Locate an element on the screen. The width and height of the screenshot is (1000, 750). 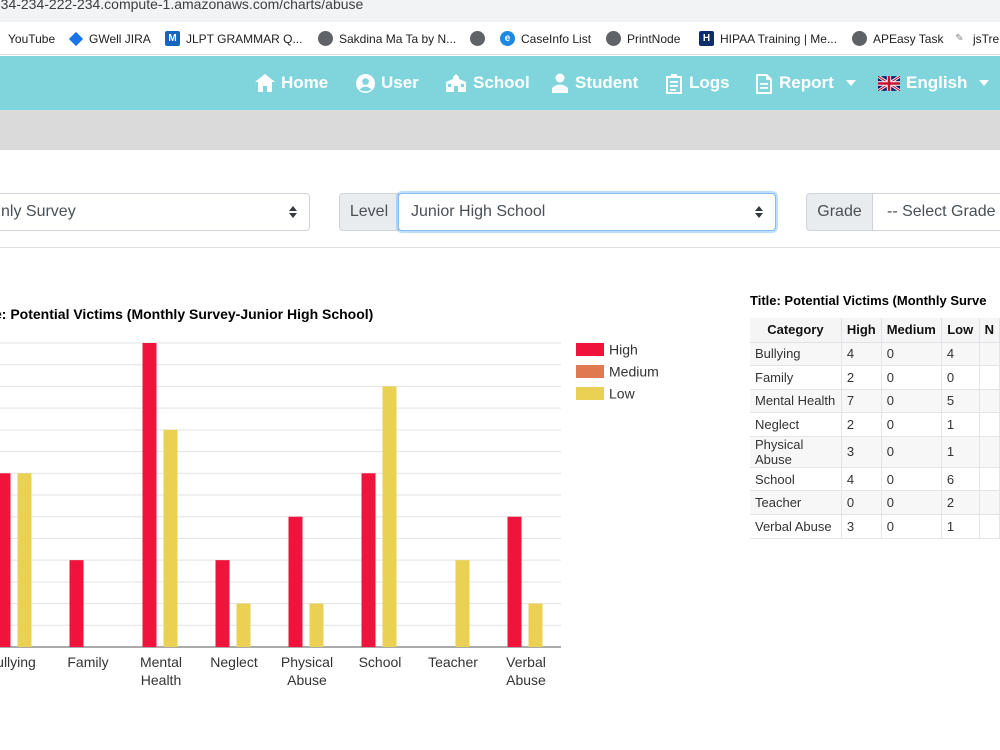
legend-swatch-high is located at coordinates (590, 349).